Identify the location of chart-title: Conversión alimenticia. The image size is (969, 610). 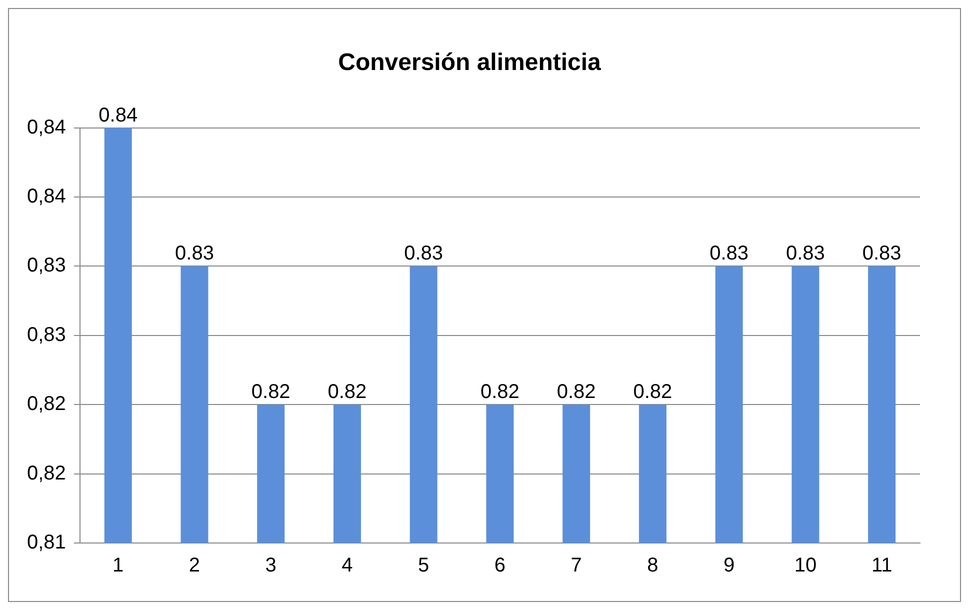
(470, 62).